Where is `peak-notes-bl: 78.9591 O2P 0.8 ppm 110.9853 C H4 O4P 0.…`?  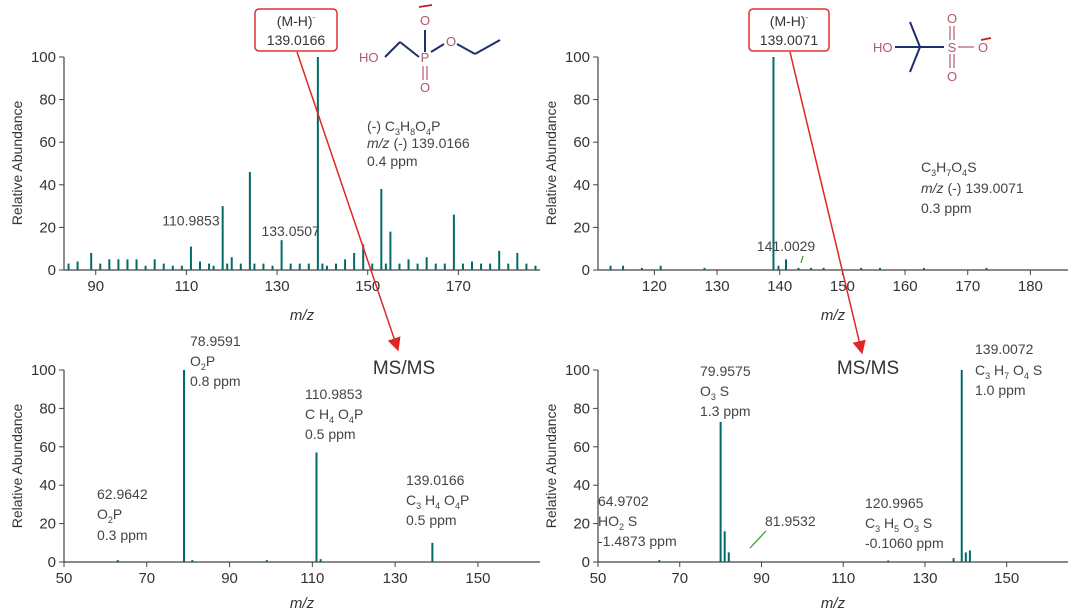
peak-notes-bl: 78.9591 O2P 0.8 ppm 110.9853 C H4 O4P 0.… is located at coordinates (283, 438).